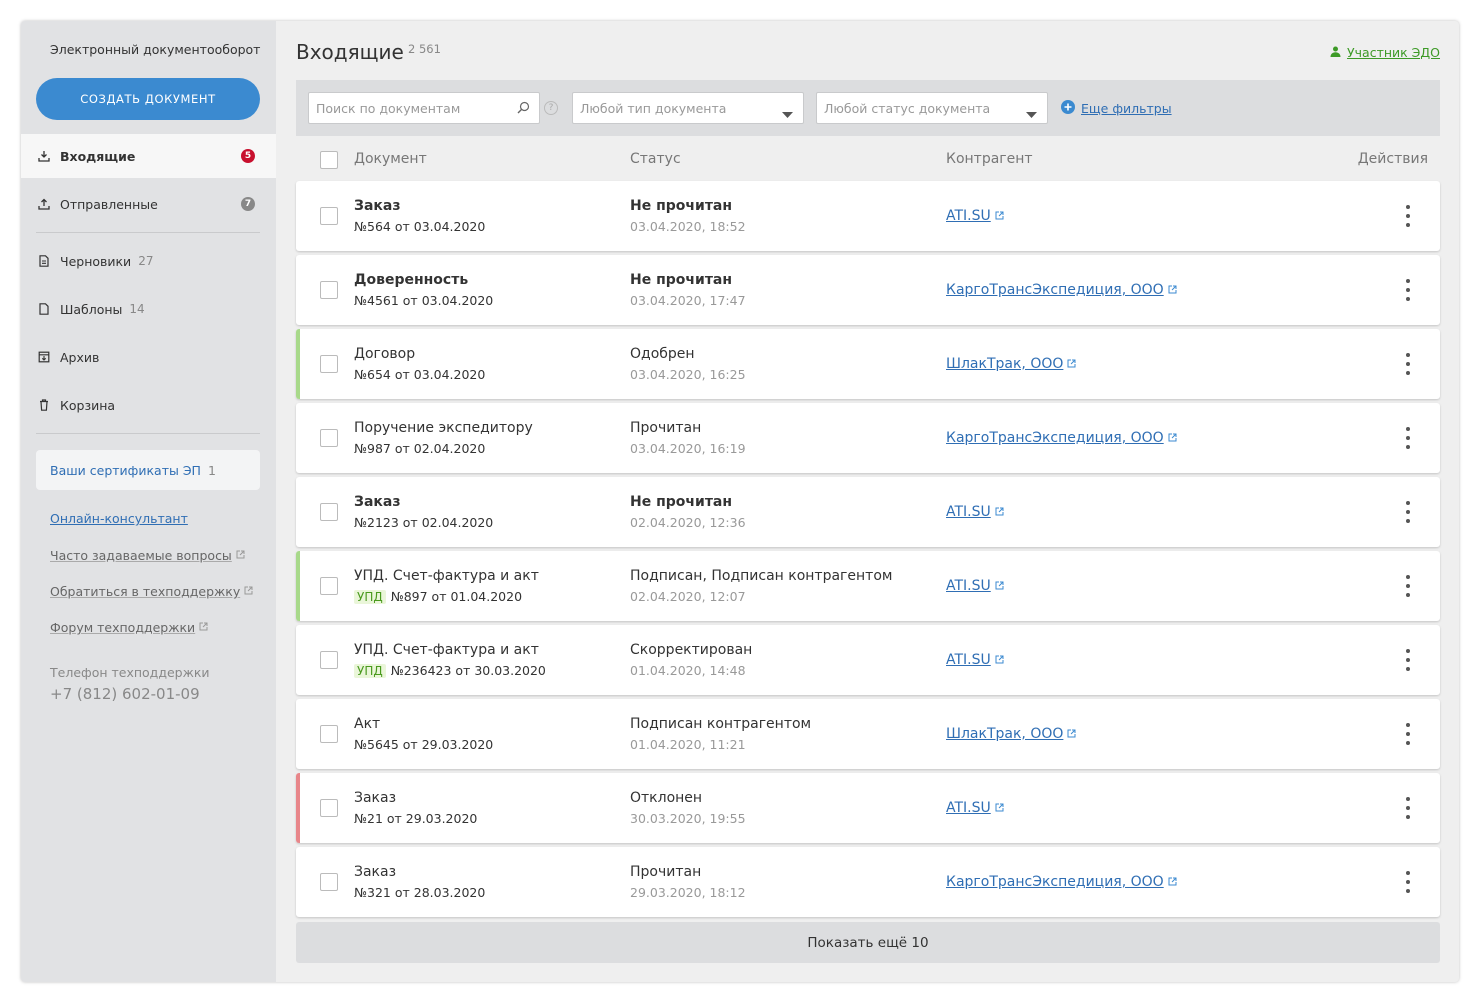 The width and height of the screenshot is (1480, 1003). What do you see at coordinates (655, 159) in the screenshot?
I see `column-header-status: Статус` at bounding box center [655, 159].